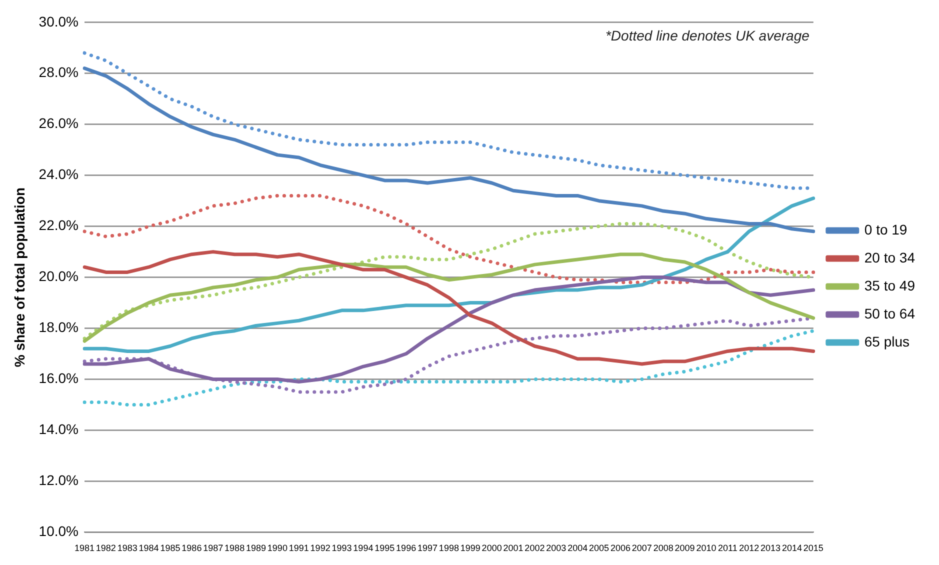 The height and width of the screenshot is (565, 939). Describe the element at coordinates (749, 548) in the screenshot. I see `x-tick-label: 2012` at that location.